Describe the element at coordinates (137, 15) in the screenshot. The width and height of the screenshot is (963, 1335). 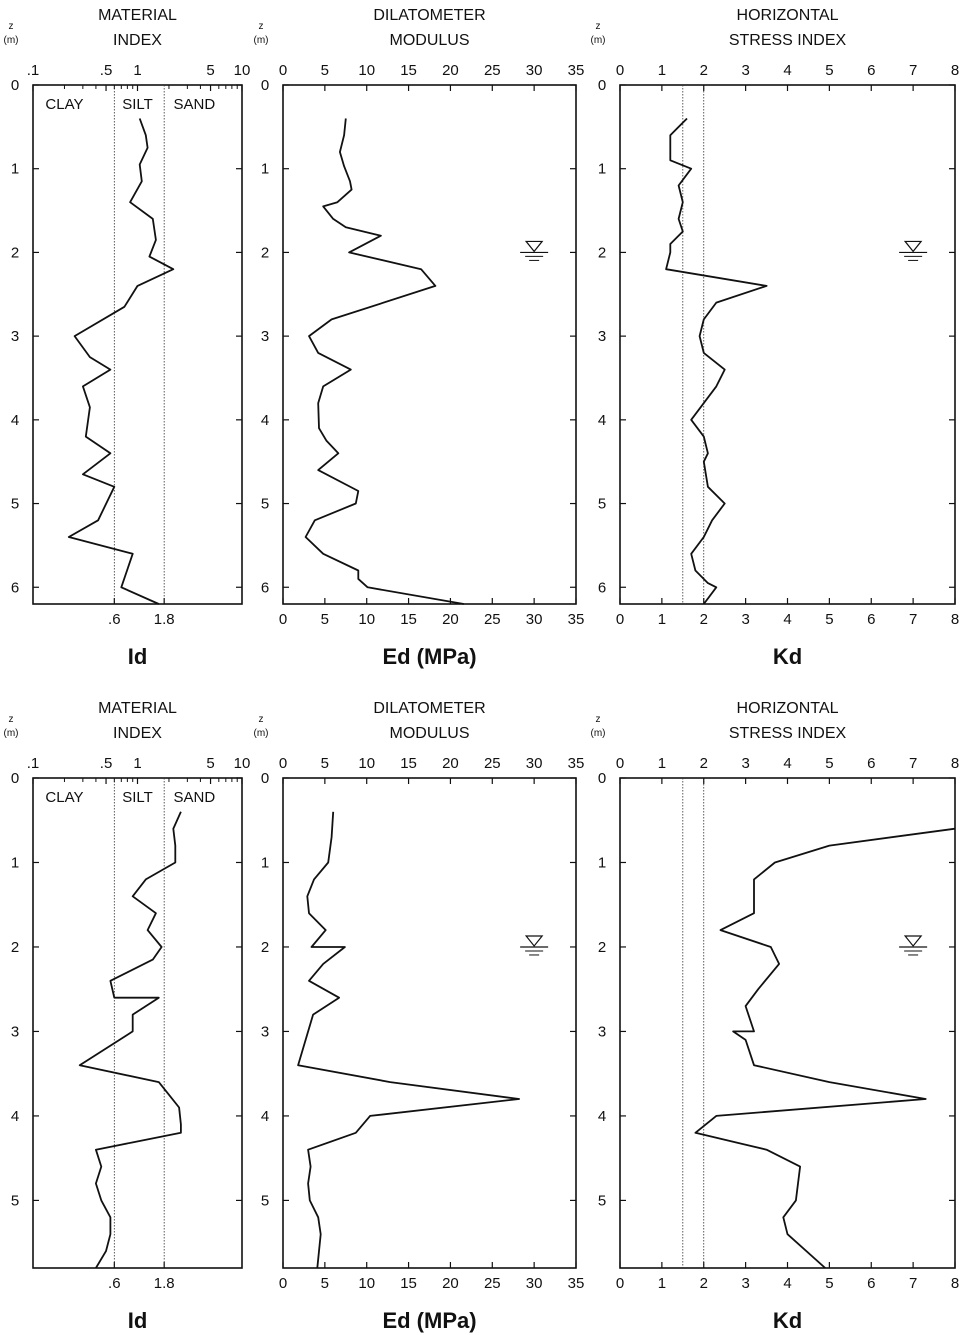
I see `panel-title-line1: MATERIAL` at that location.